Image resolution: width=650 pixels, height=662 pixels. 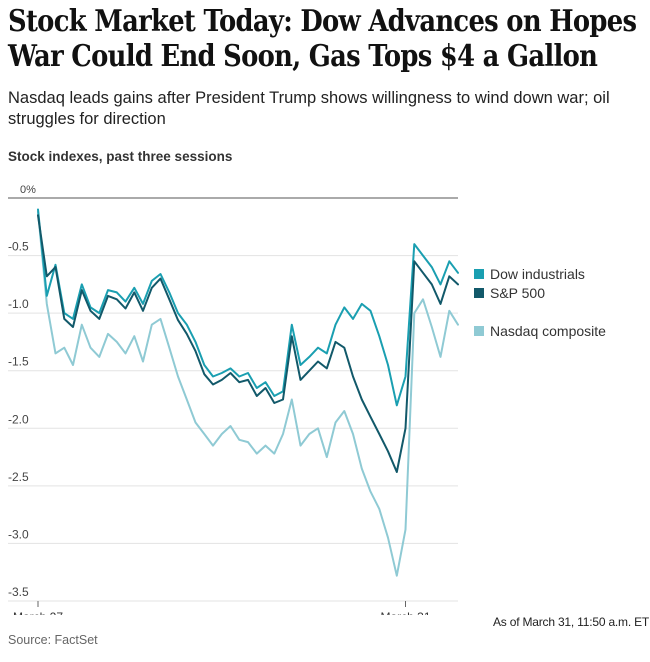 What do you see at coordinates (18, 247) in the screenshot?
I see `y-tick-label: -0.5` at bounding box center [18, 247].